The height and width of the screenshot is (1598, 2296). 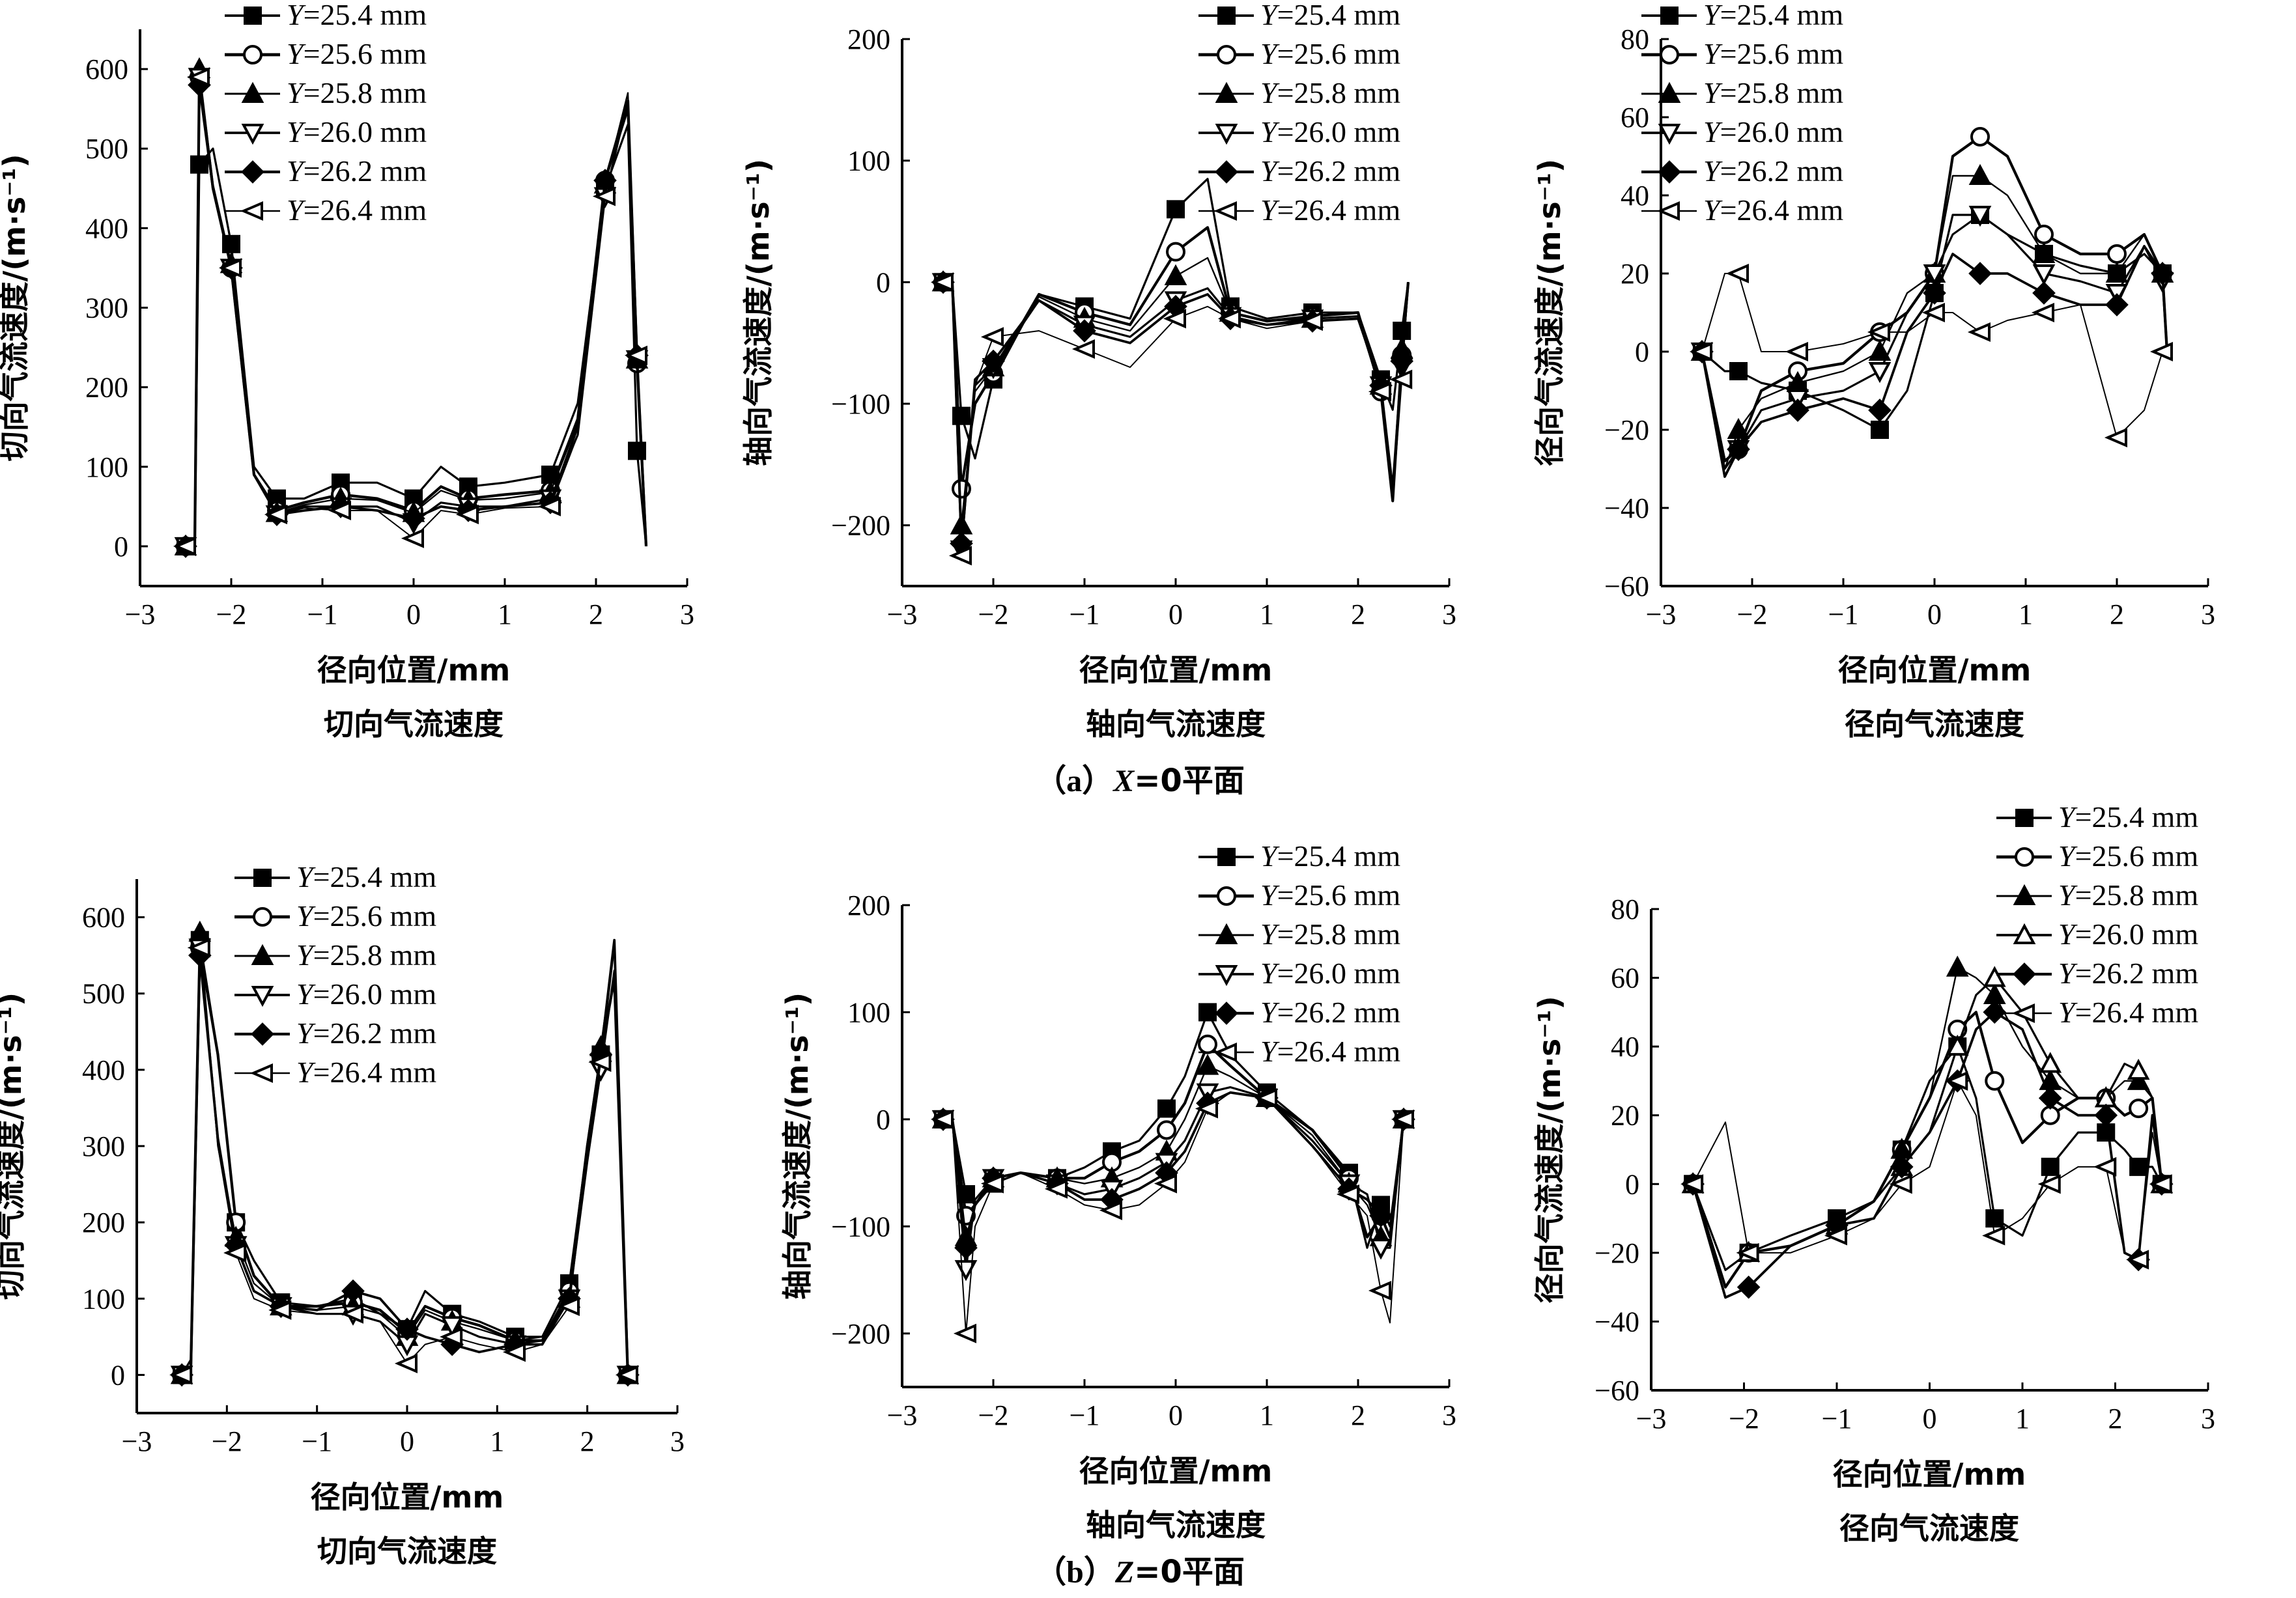 What do you see at coordinates (1267, 1415) in the screenshot?
I see `x-tick-label: 1` at bounding box center [1267, 1415].